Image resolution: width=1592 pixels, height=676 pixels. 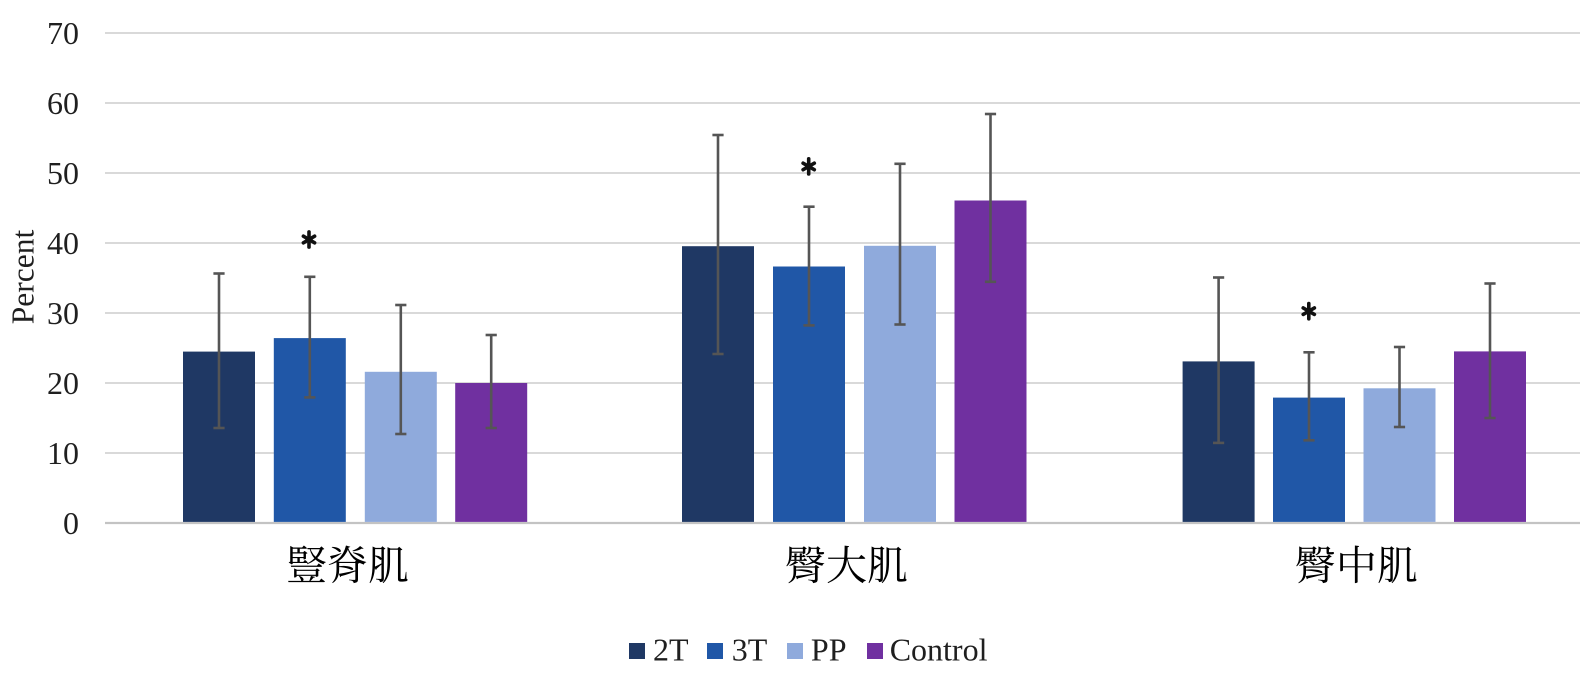 What do you see at coordinates (829, 650) in the screenshot?
I see `svg-text: PP` at bounding box center [829, 650].